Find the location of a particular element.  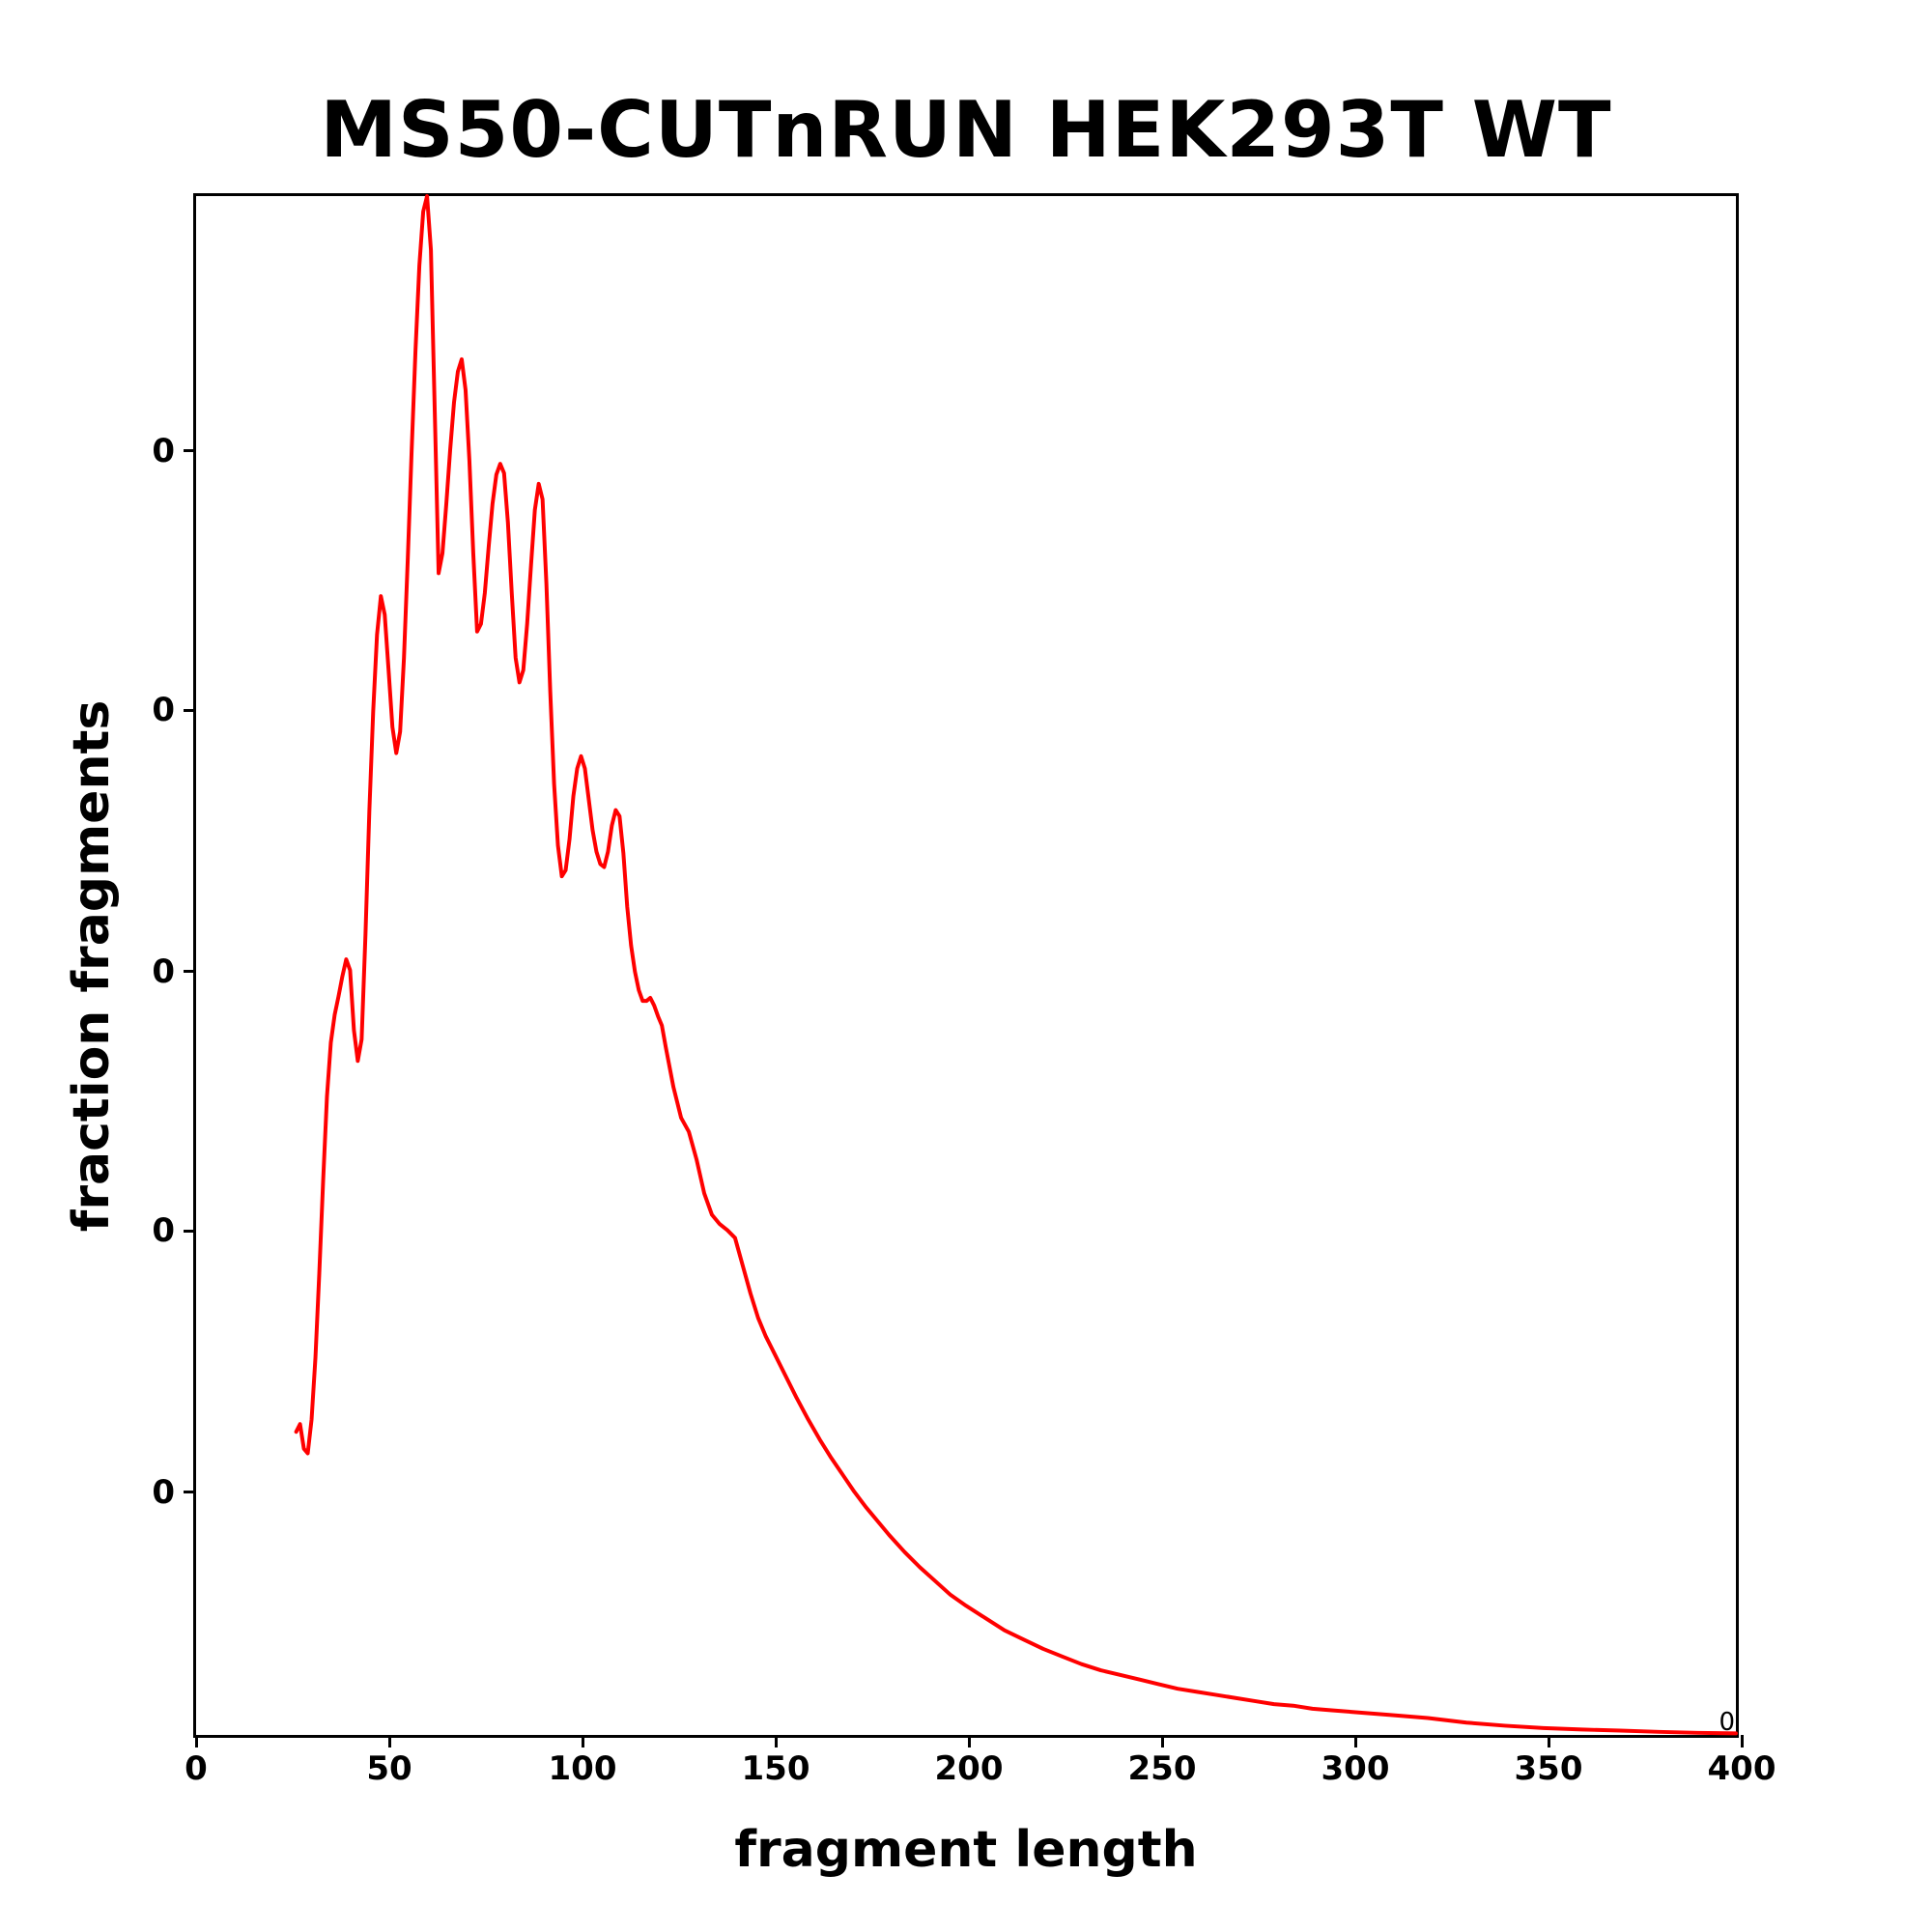

x-tick-label: 0 is located at coordinates (196, 1768).